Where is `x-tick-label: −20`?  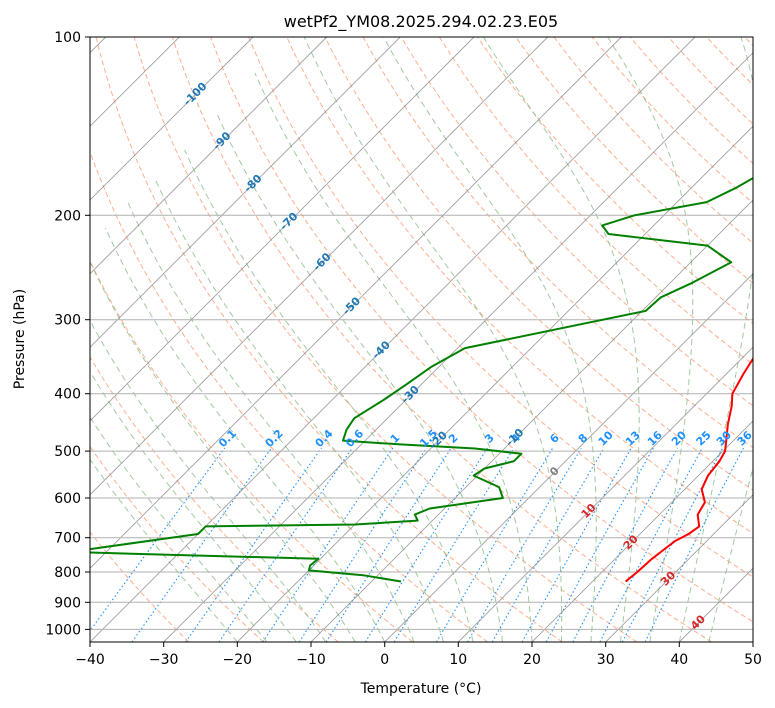
x-tick-label: −20 is located at coordinates (238, 660).